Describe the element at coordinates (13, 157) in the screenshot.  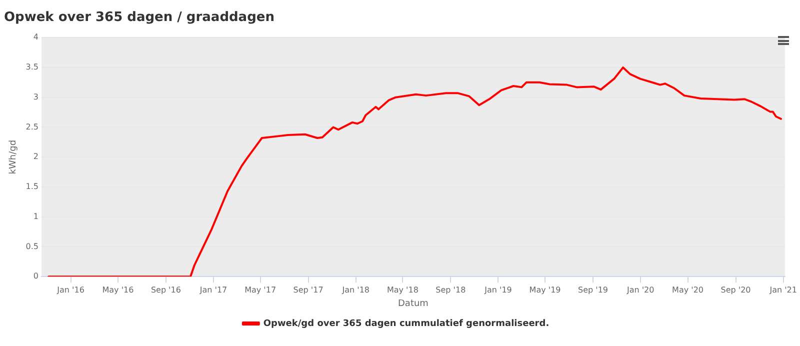
I see `y-axis-title: kWh/gd` at that location.